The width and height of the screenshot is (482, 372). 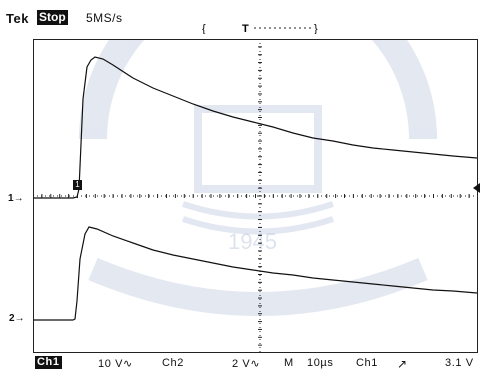 I want to click on trigger-position-label: T, so click(x=245, y=28).